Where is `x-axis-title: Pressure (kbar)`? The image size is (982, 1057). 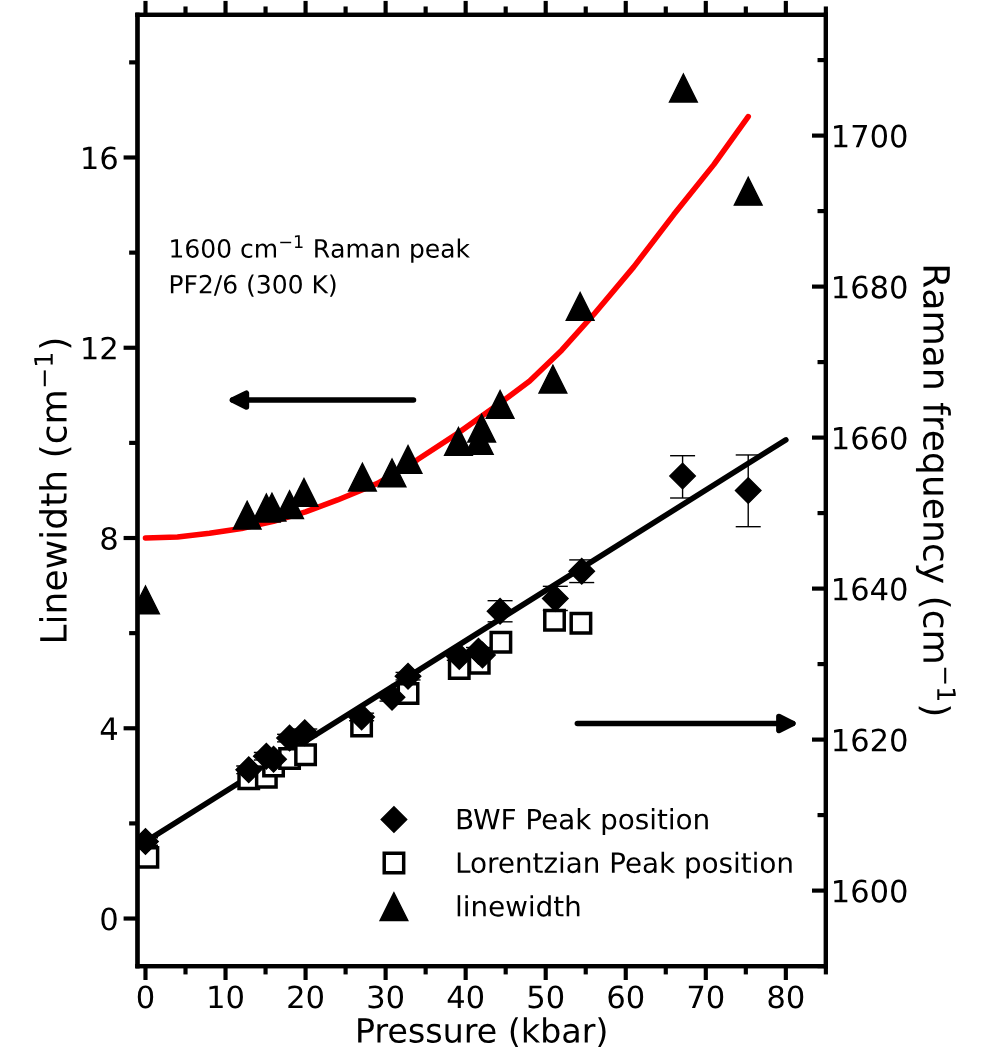
x-axis-title: Pressure (kbar) is located at coordinates (482, 1032).